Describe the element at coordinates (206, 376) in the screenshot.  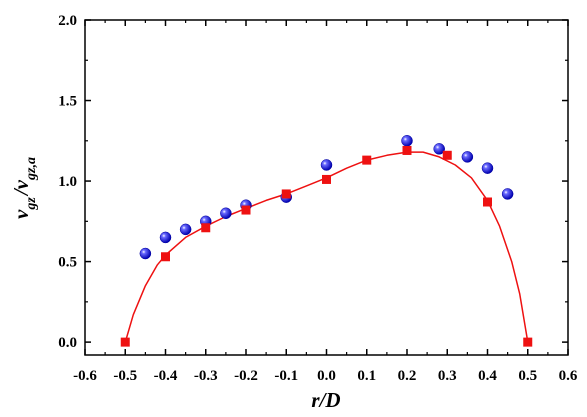
I see `x-tick-label: -0.3` at that location.